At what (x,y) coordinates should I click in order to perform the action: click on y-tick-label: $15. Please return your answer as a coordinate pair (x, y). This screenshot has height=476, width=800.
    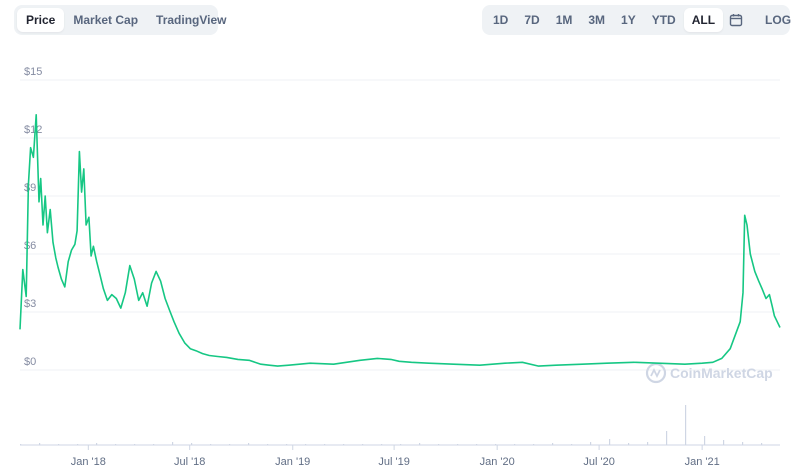
    Looking at the image, I should click on (33, 72).